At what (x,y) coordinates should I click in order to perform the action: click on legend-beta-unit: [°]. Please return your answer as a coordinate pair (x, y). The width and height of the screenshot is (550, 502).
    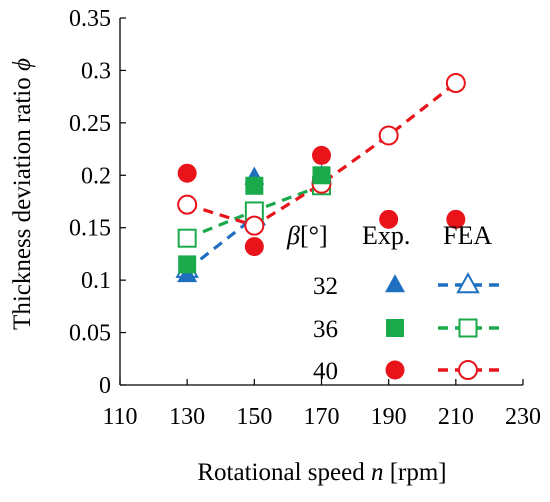
    Looking at the image, I should click on (314, 235).